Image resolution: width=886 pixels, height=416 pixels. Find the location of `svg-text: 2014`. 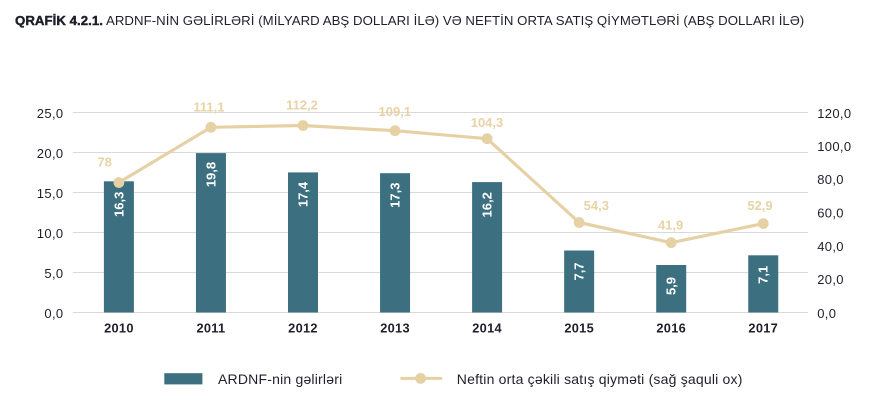

svg-text: 2014 is located at coordinates (487, 328).